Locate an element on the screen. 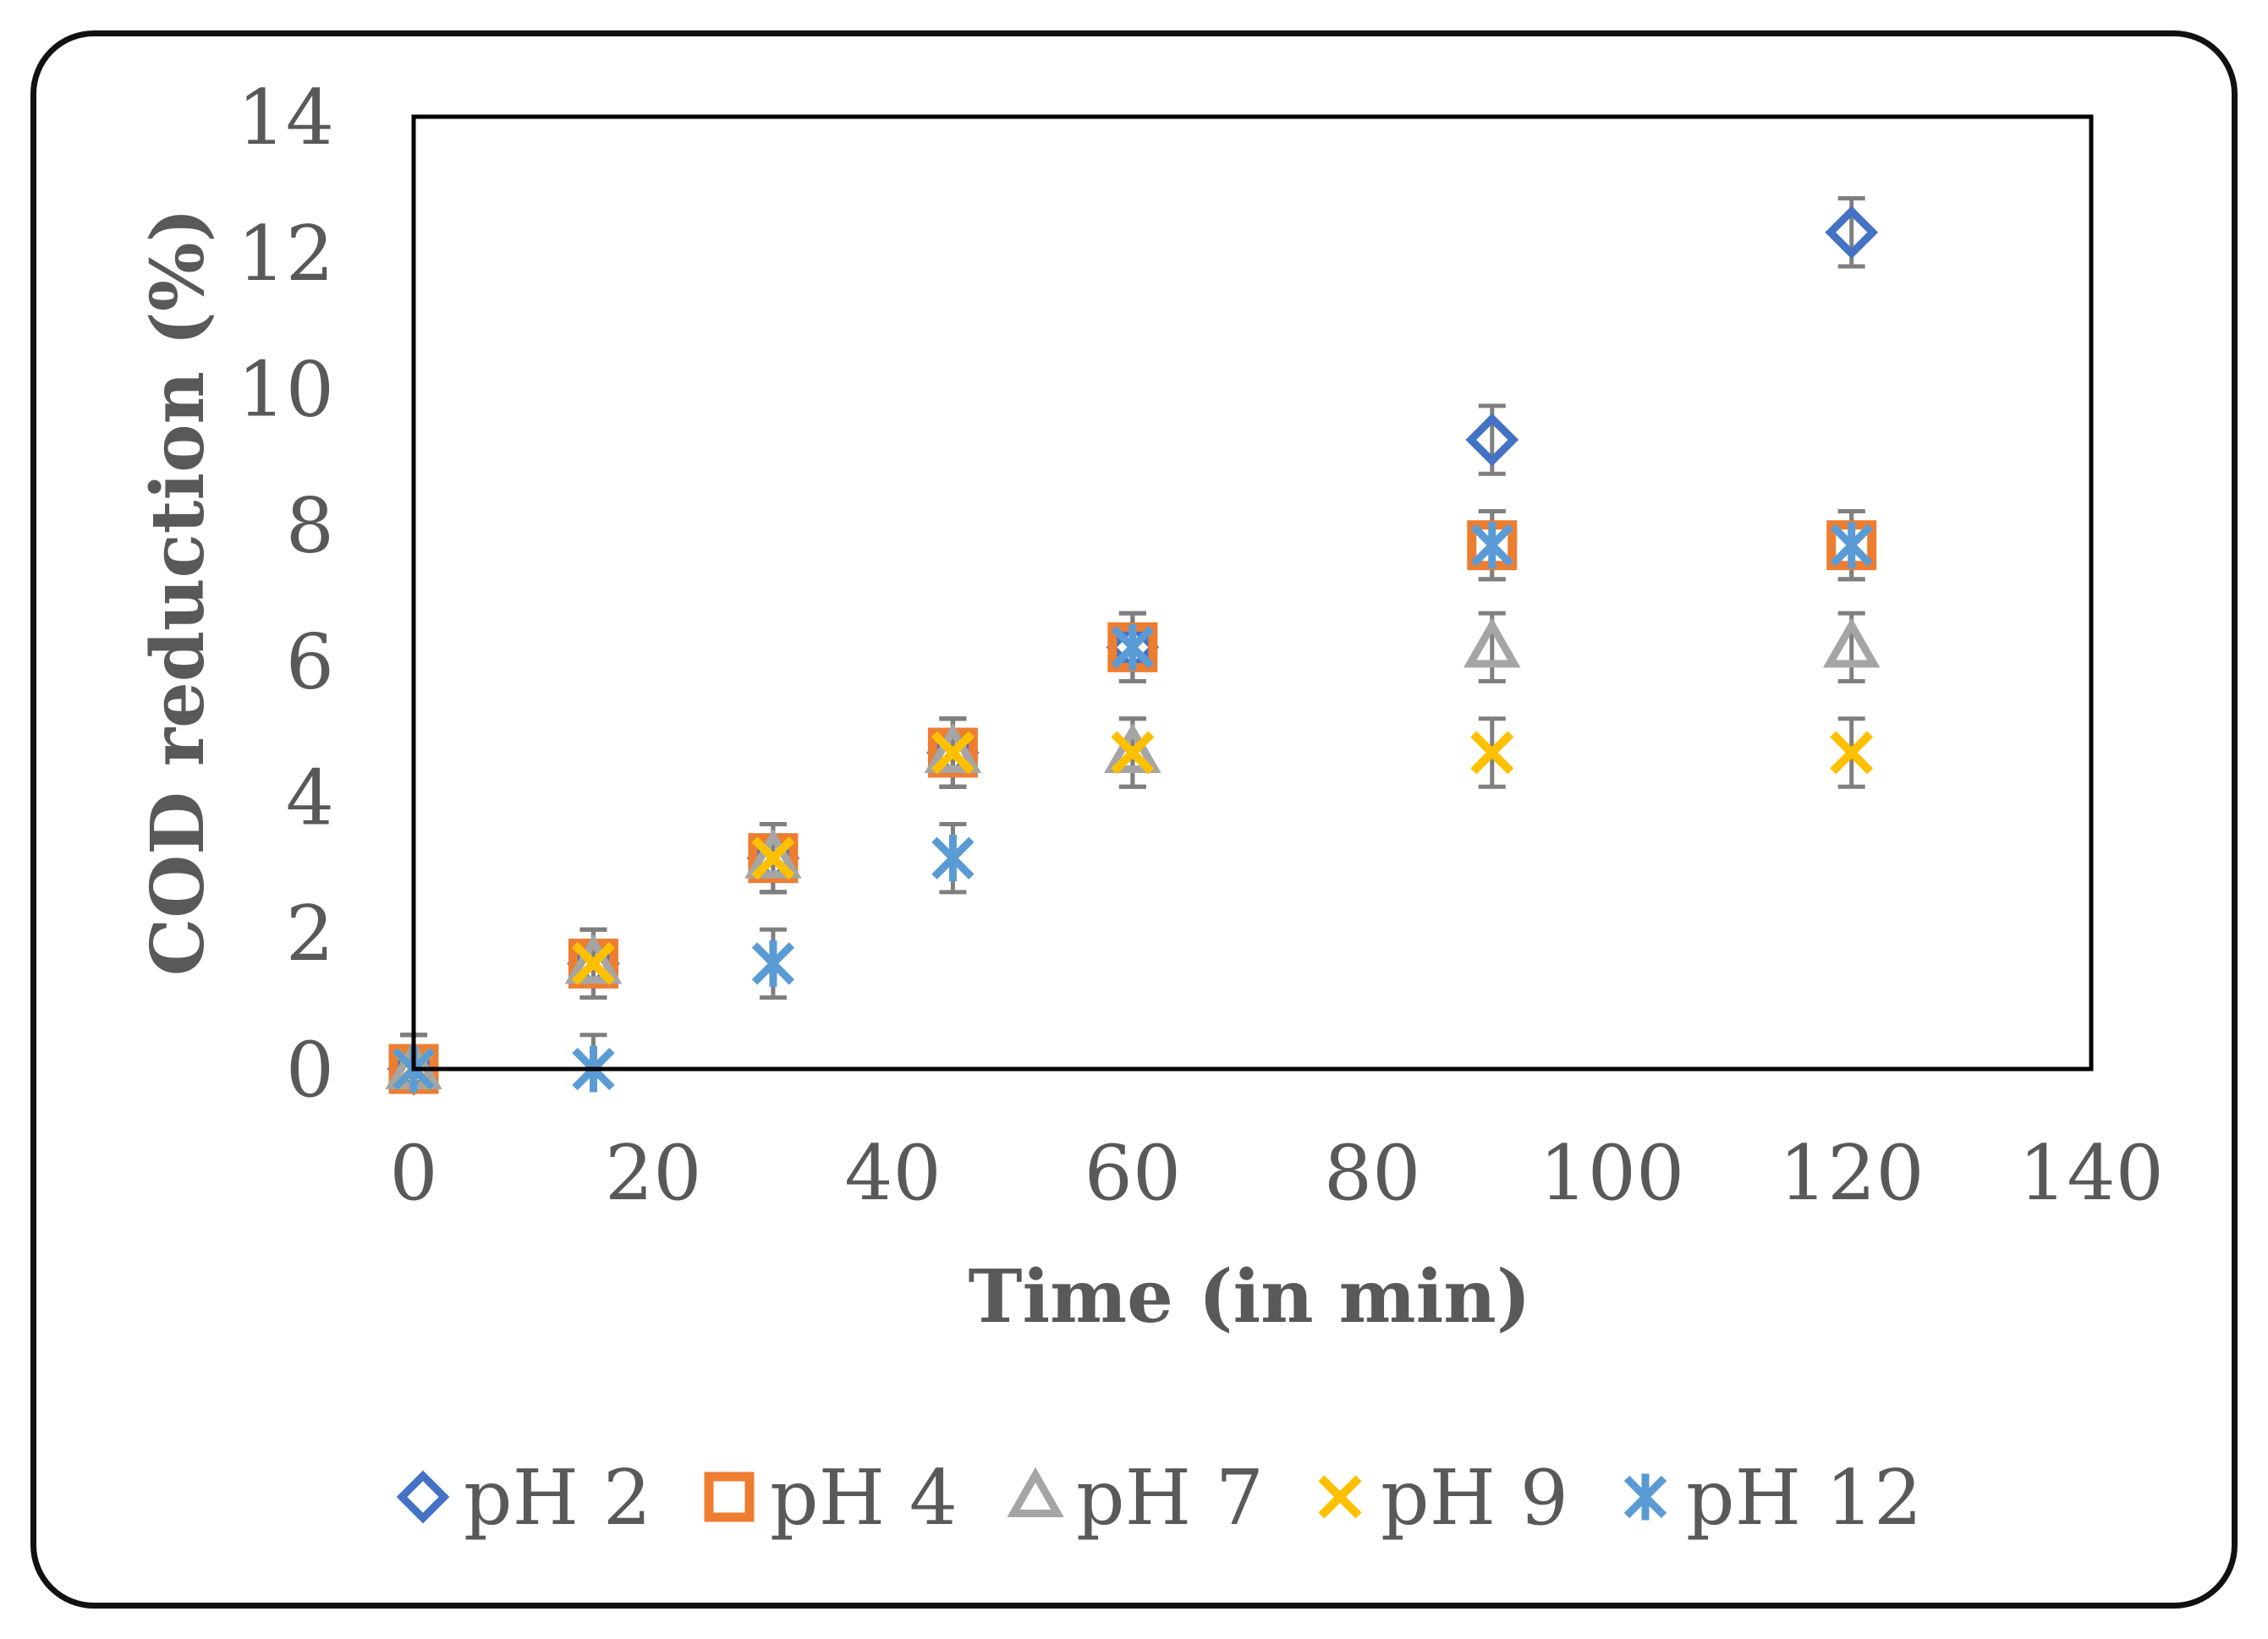  legend-item: pH 2 is located at coordinates (523, 1498).